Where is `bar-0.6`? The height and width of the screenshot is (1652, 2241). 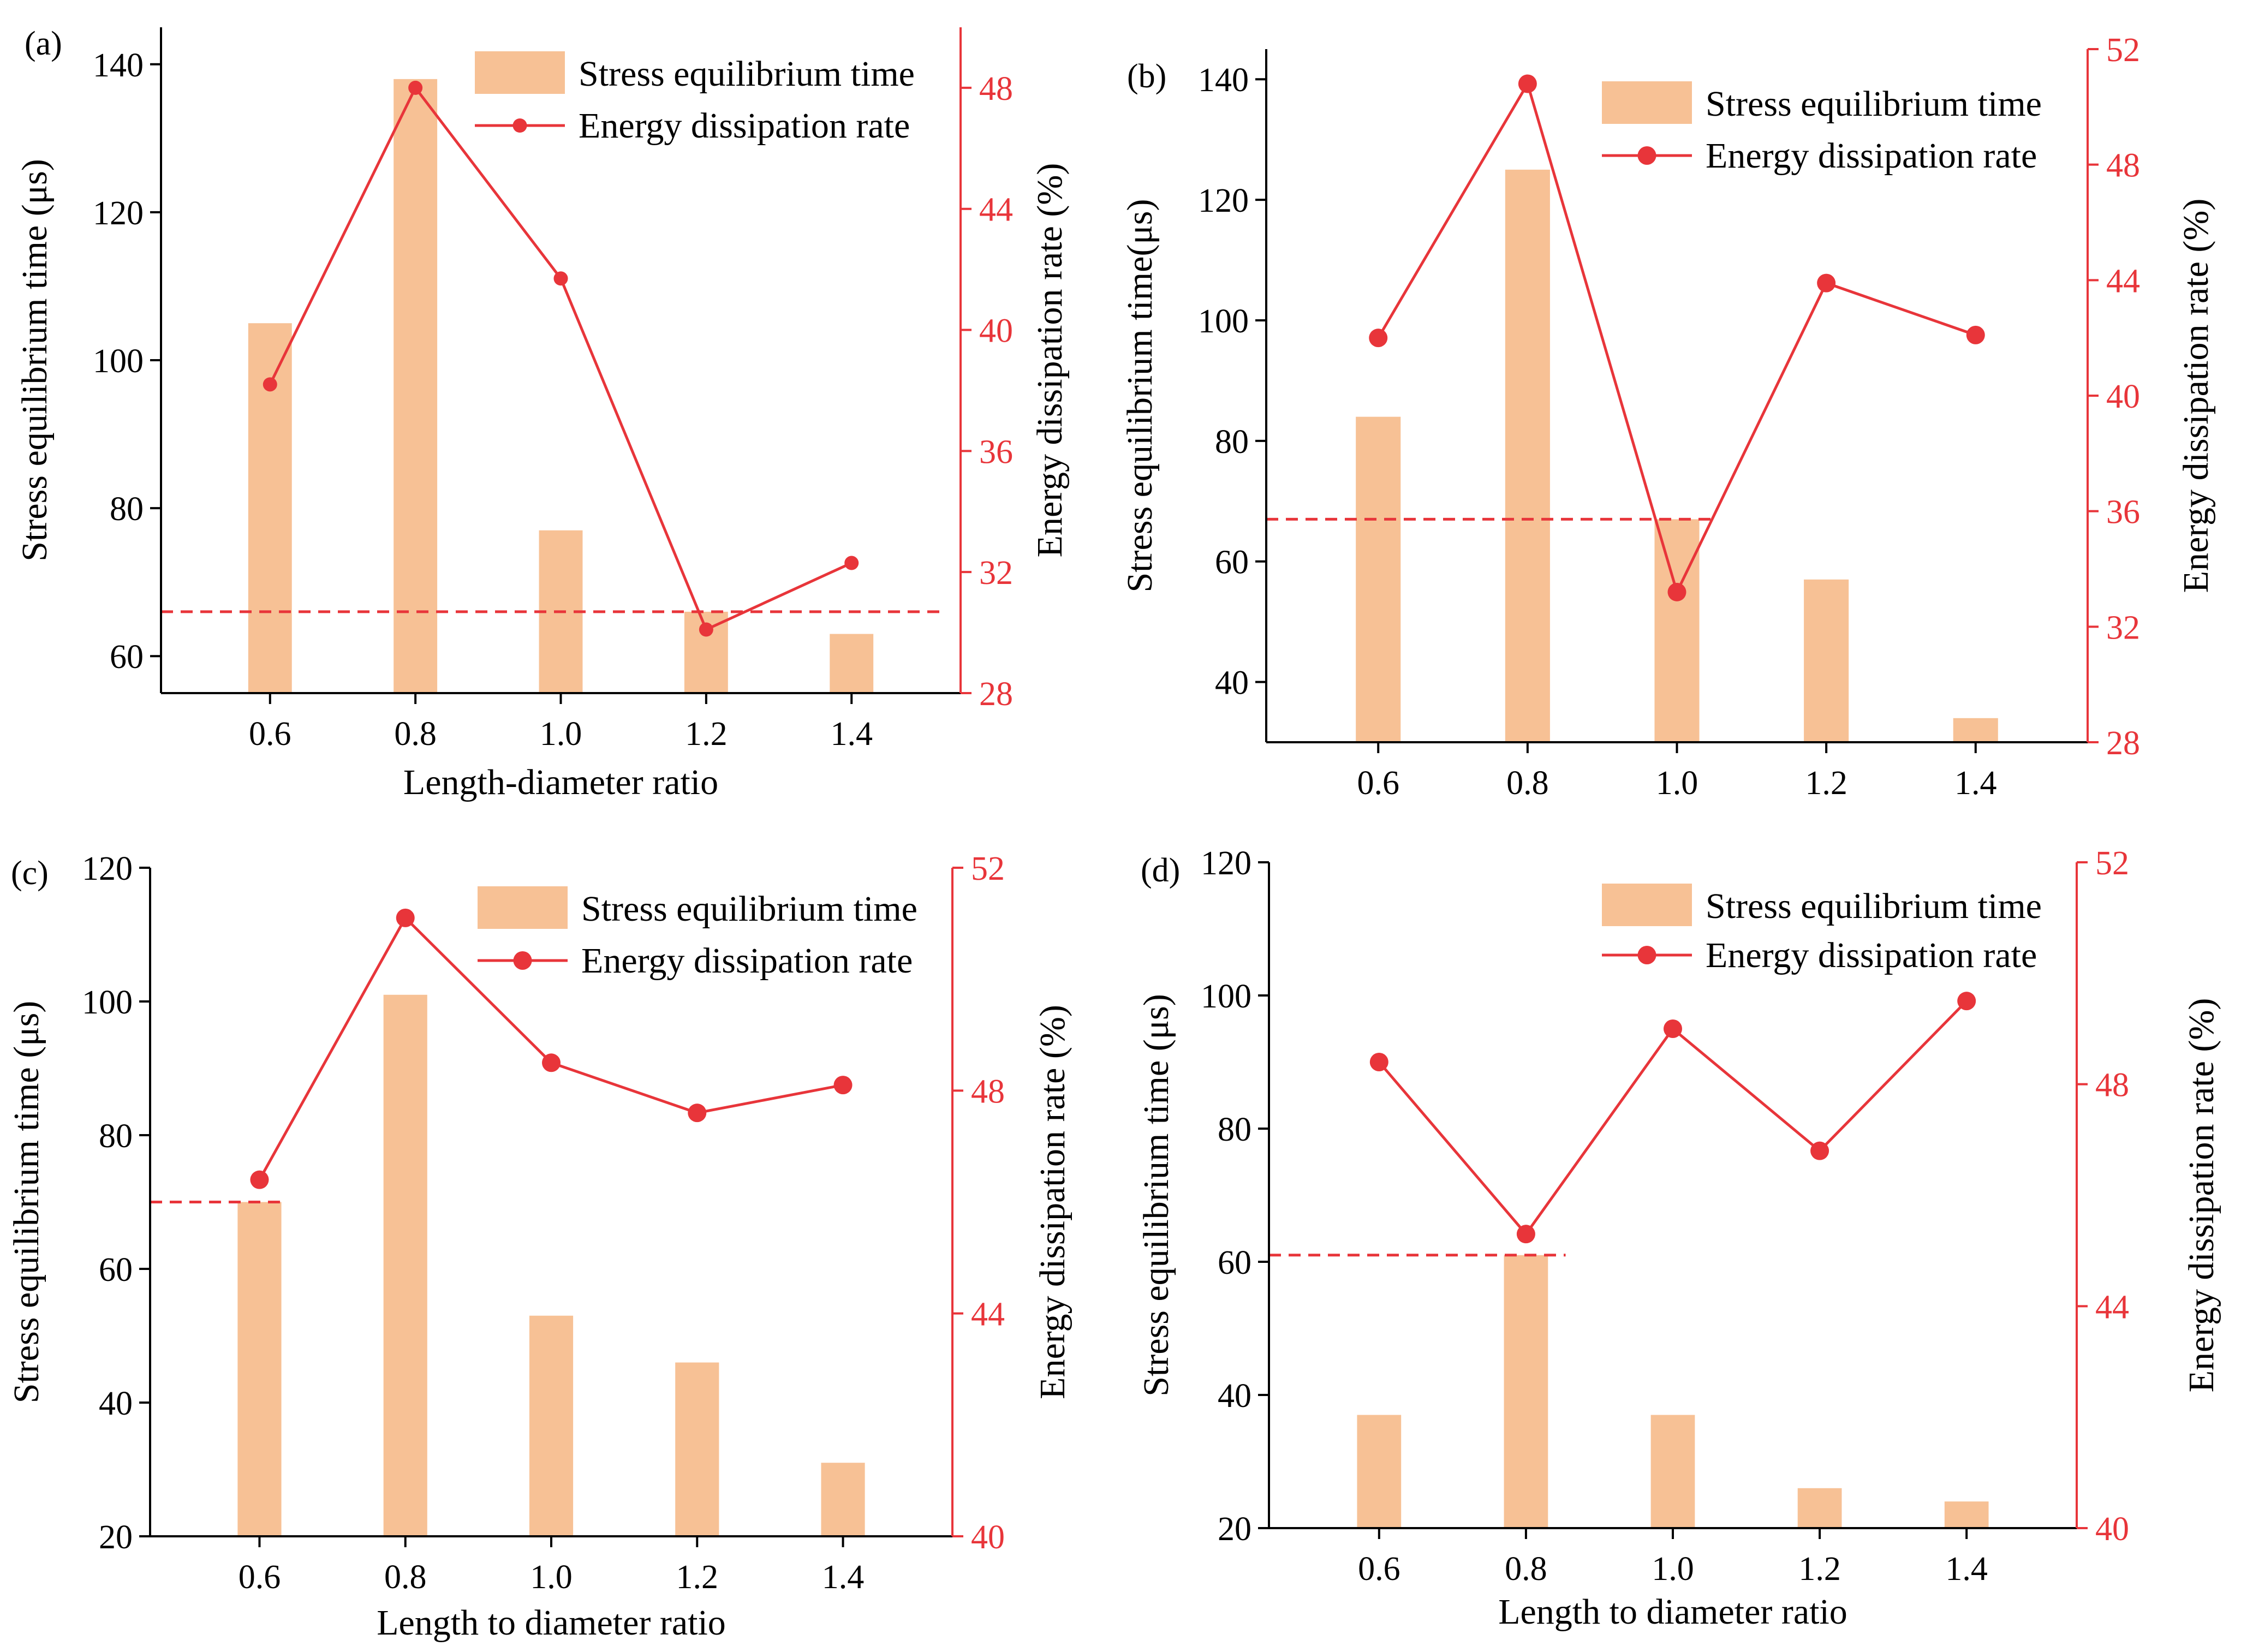
bar-0.6 is located at coordinates (259, 1369).